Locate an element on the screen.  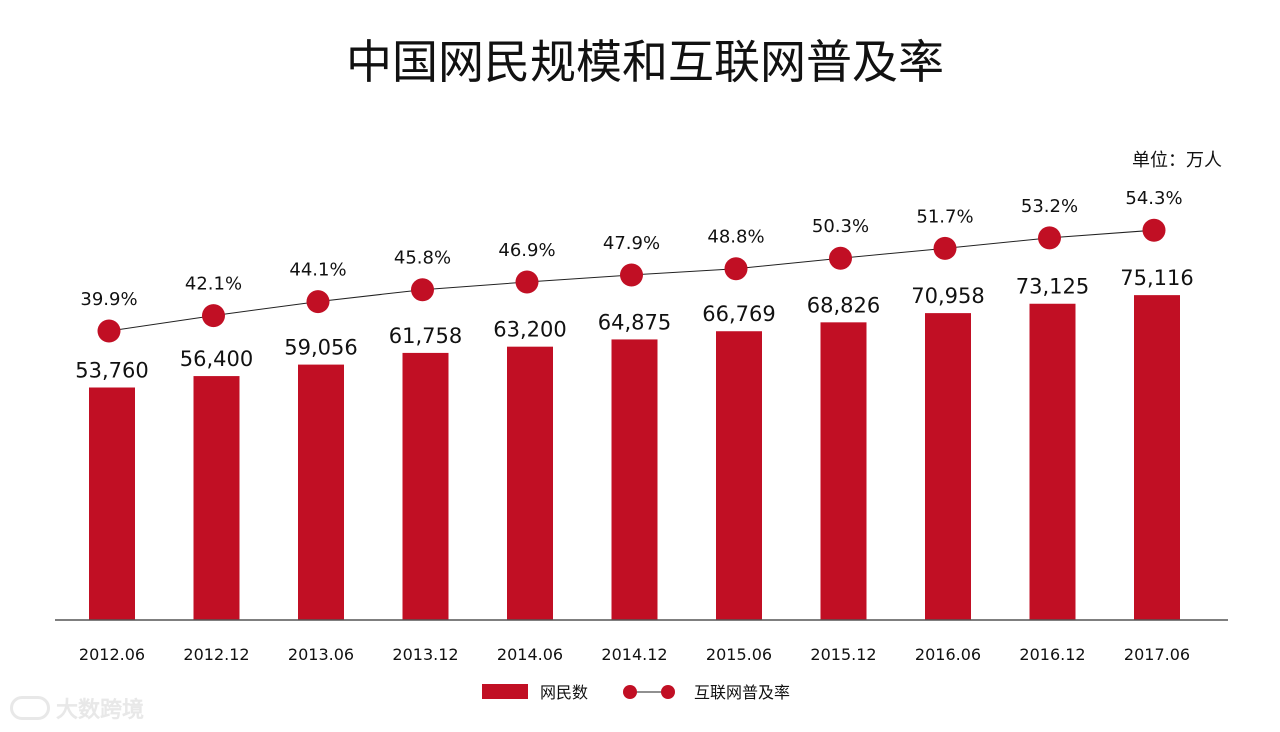
bar-2015.12 is located at coordinates (843, 471).